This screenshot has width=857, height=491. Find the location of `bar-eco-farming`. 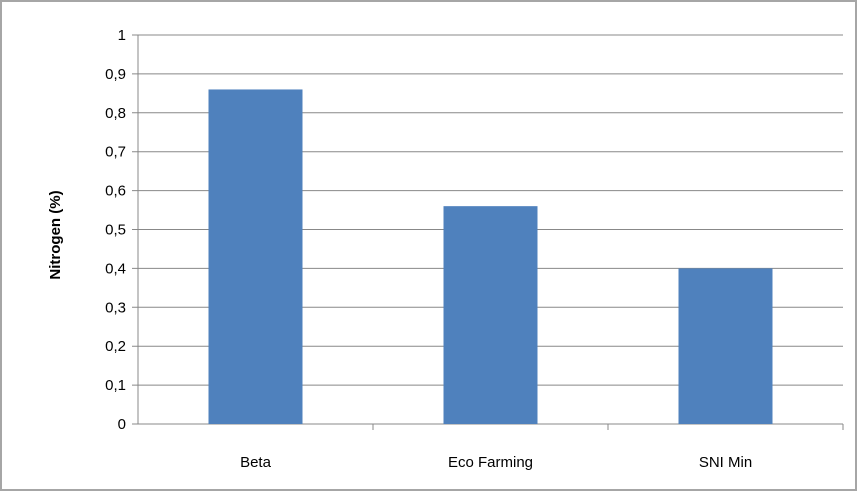

bar-eco-farming is located at coordinates (490, 315).